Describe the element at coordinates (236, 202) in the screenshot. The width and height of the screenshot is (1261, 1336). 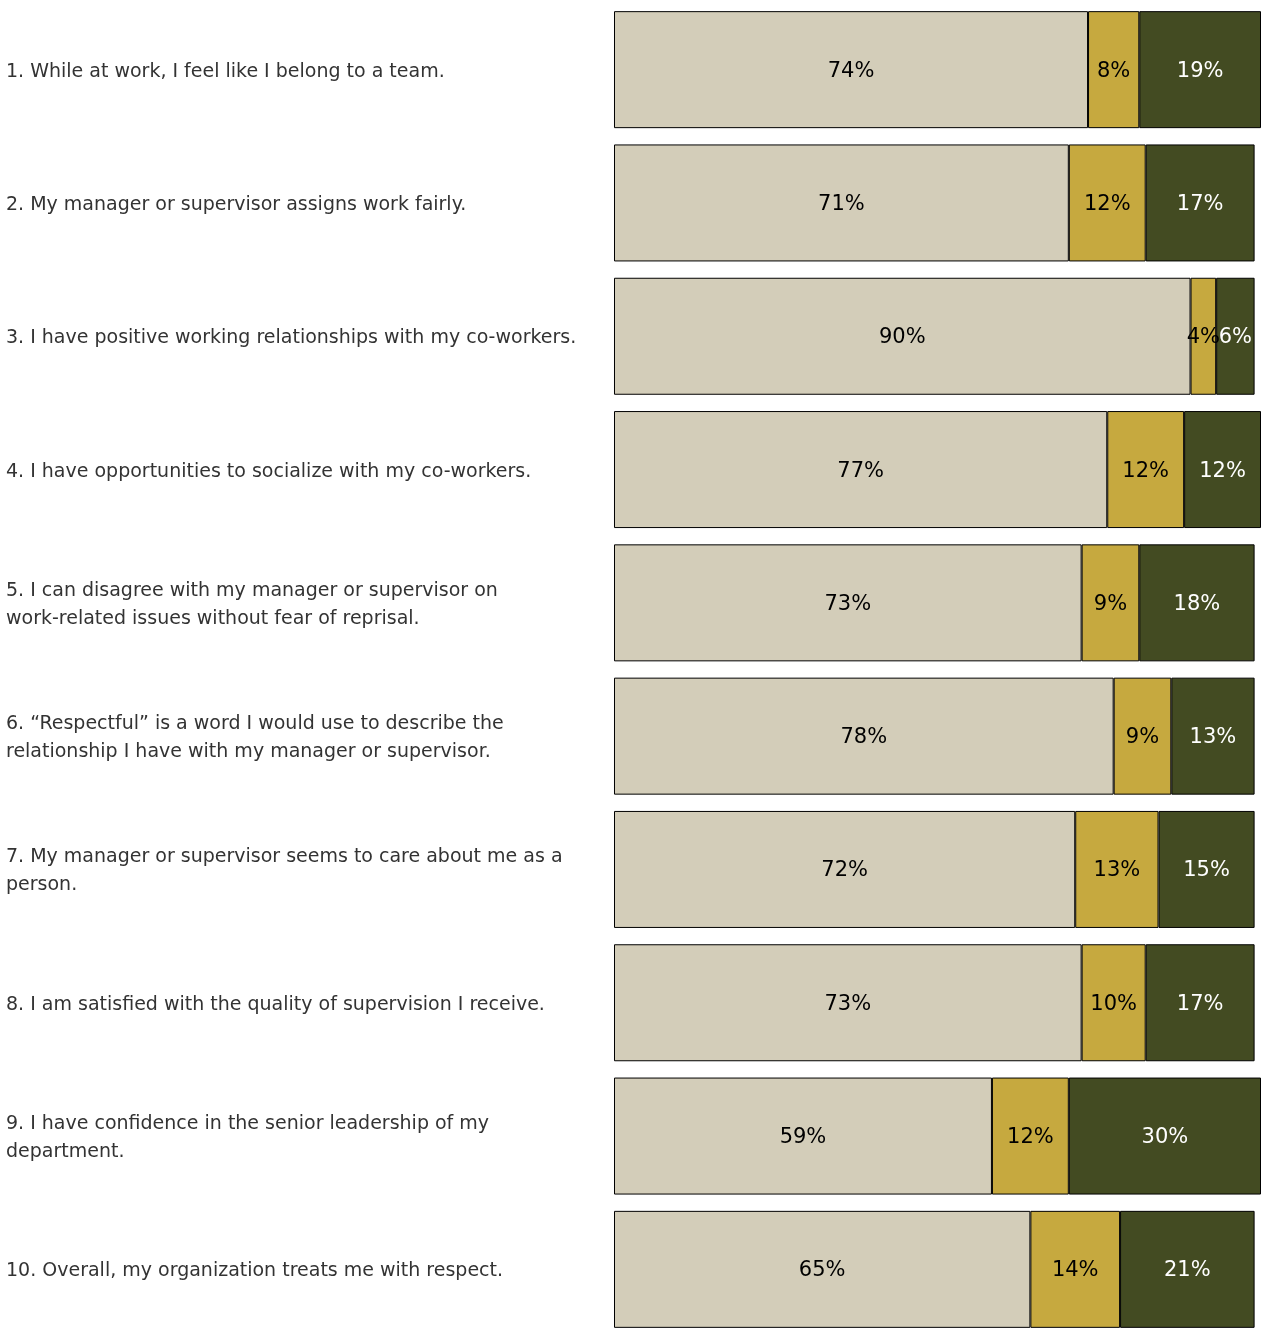
I see `y-tick-label: 2. My manager or supervisor assigns work fairly.` at that location.